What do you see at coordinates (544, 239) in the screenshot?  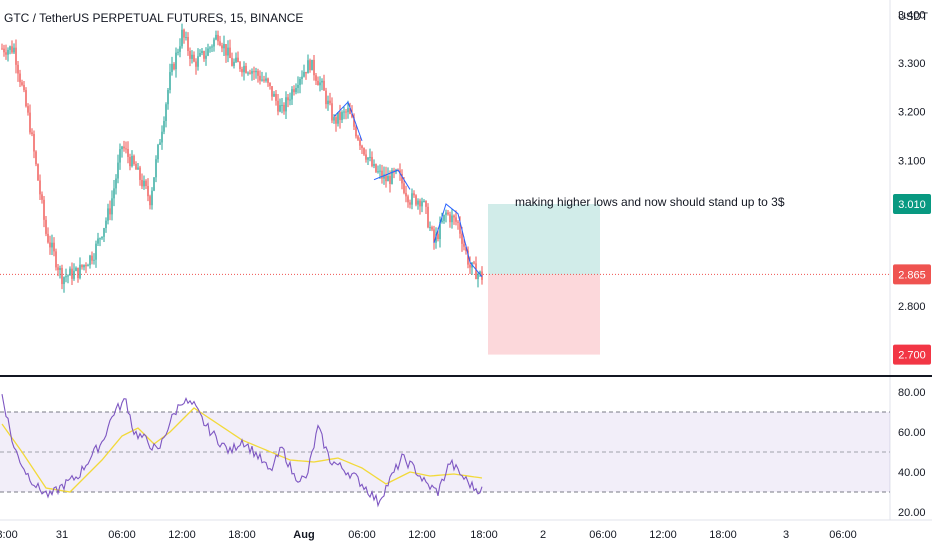 I see `take-profit-zone` at bounding box center [544, 239].